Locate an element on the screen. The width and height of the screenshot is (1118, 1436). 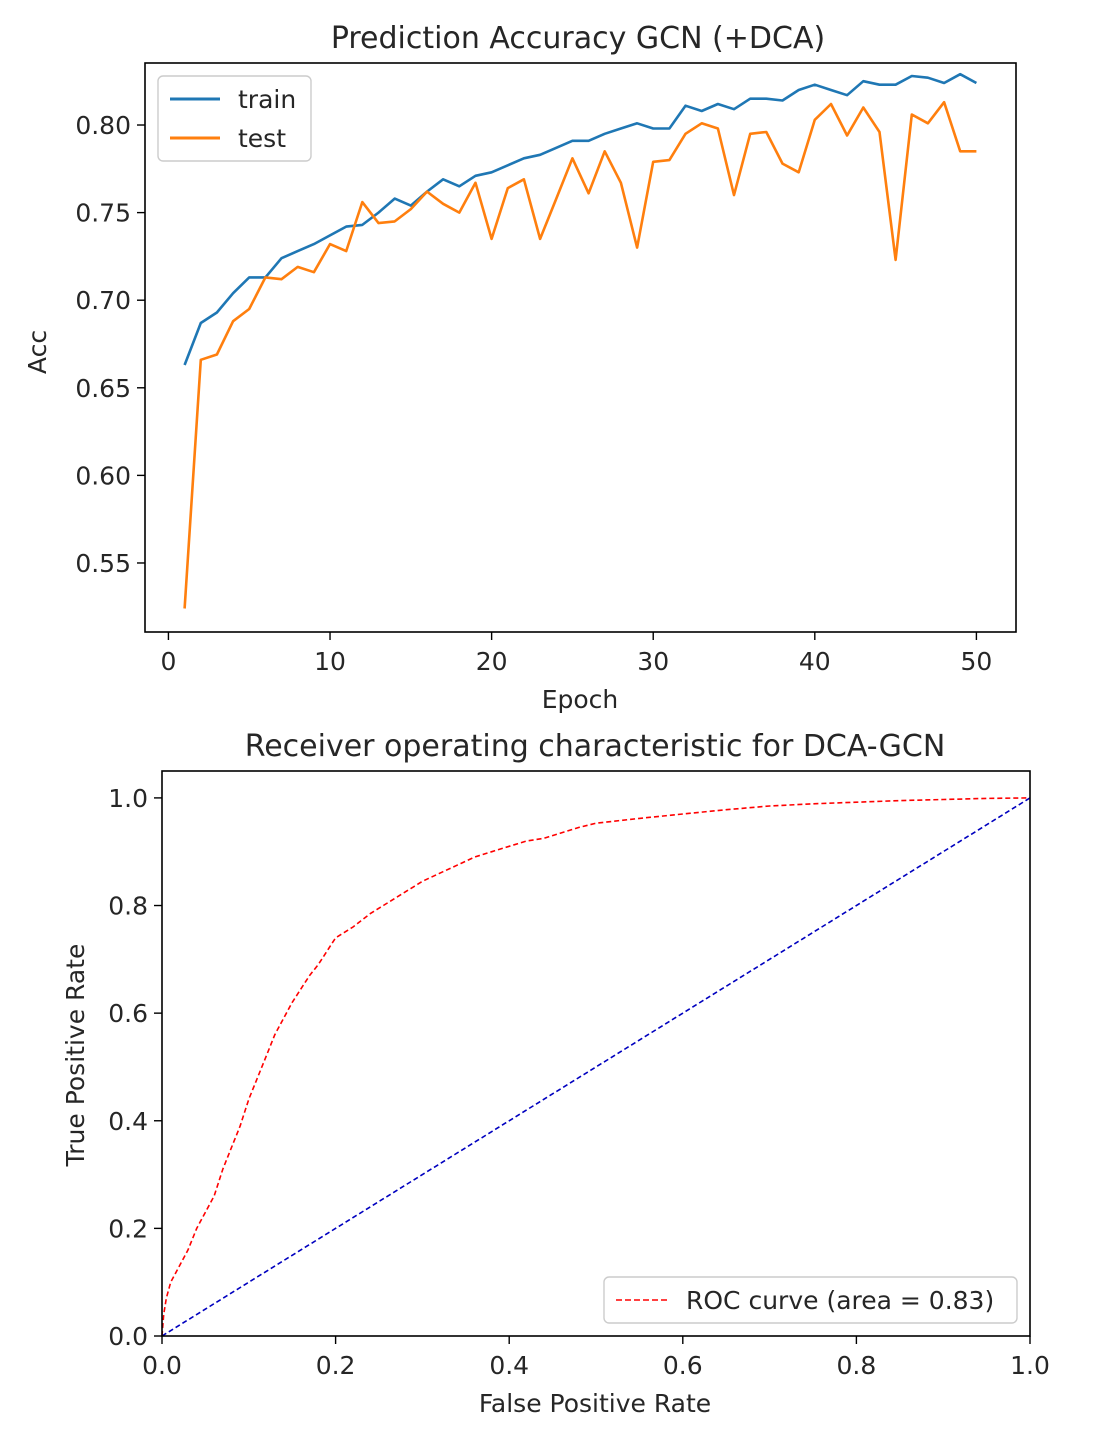
x-tick-label: 30 is located at coordinates (653, 661).